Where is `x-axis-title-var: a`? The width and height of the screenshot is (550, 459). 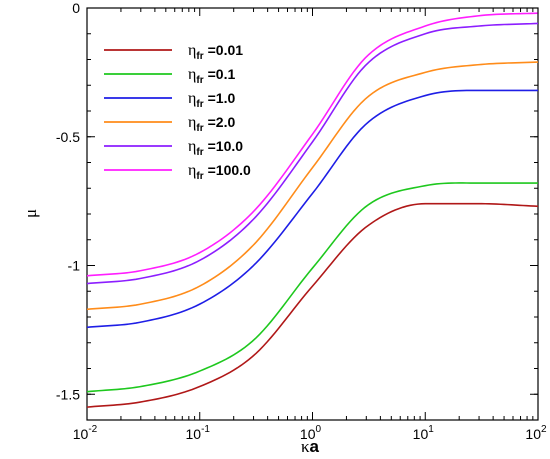
x-axis-title-var: a is located at coordinates (315, 446).